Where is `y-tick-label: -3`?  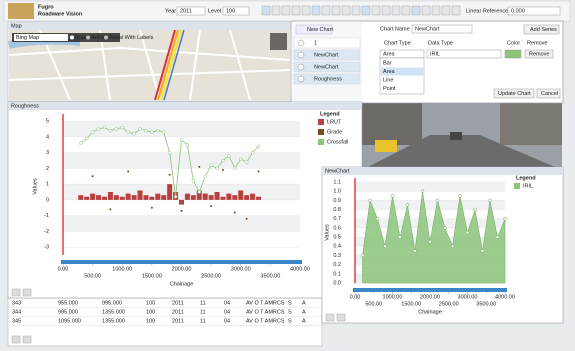
y-tick-label: -3 is located at coordinates (46, 248).